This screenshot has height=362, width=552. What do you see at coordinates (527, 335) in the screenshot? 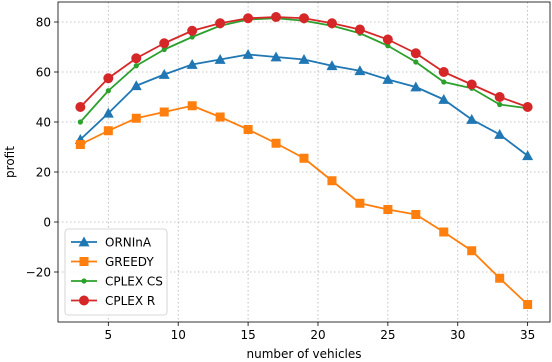
I see `x-tick-label: 35` at bounding box center [527, 335].